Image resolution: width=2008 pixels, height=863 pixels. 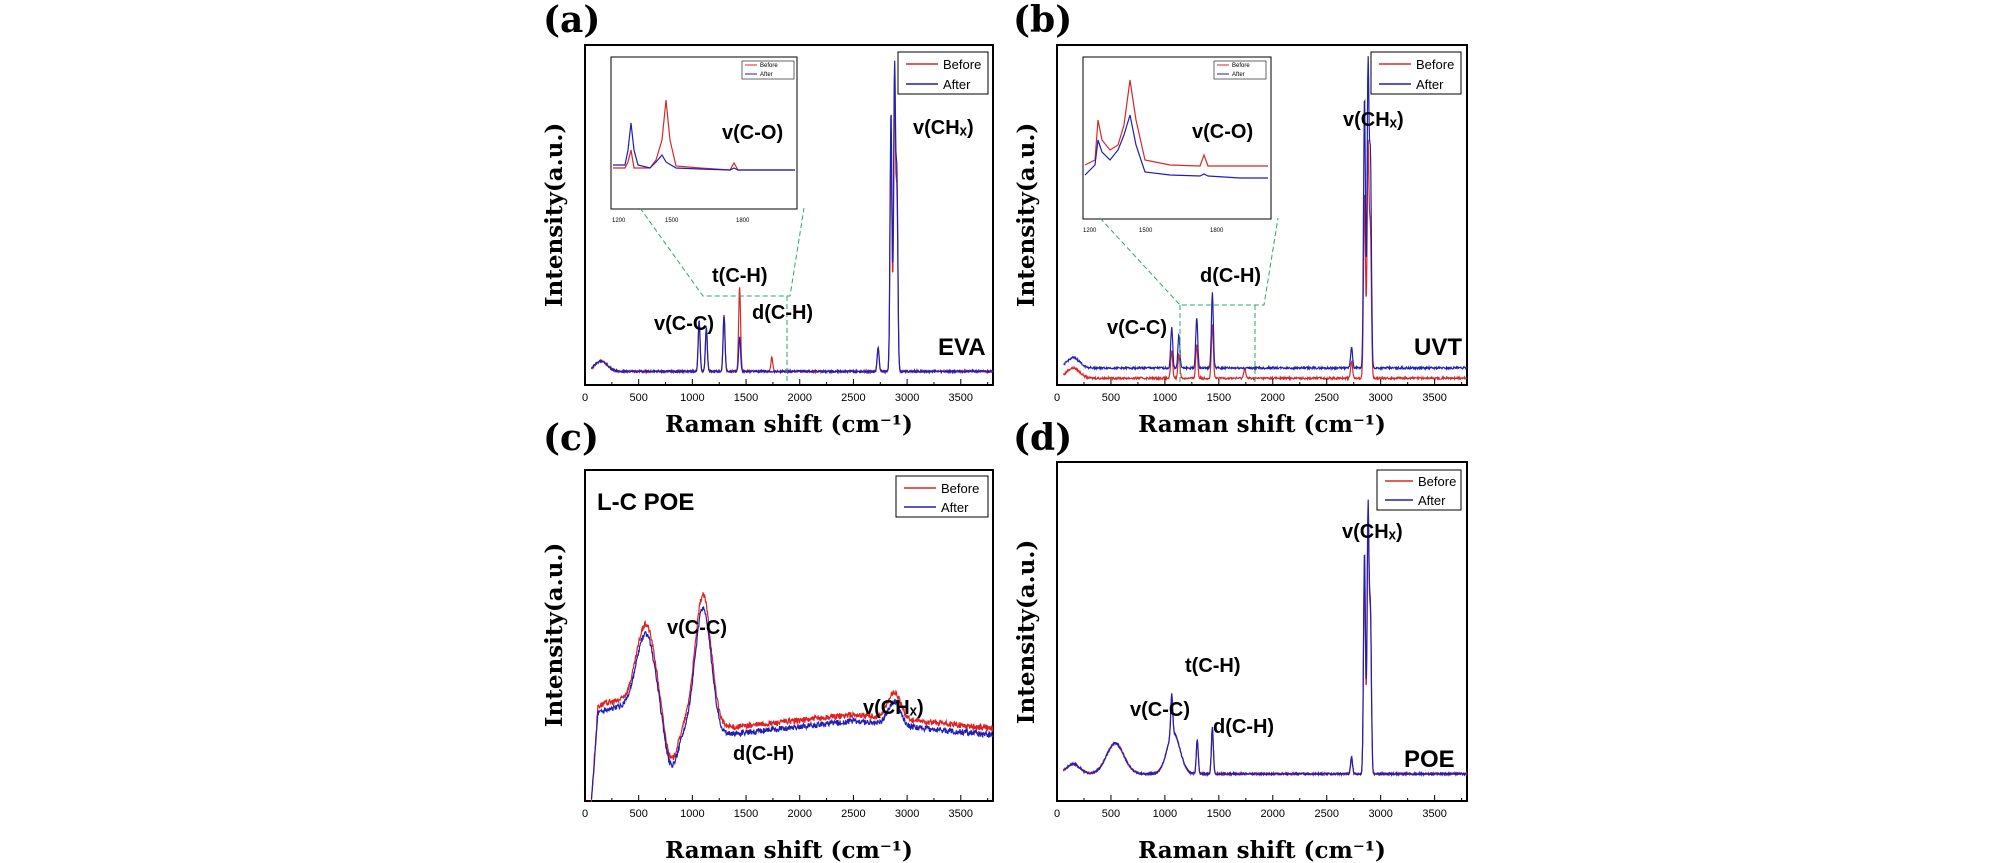 I want to click on sample-label: L-C POE, so click(x=645, y=502).